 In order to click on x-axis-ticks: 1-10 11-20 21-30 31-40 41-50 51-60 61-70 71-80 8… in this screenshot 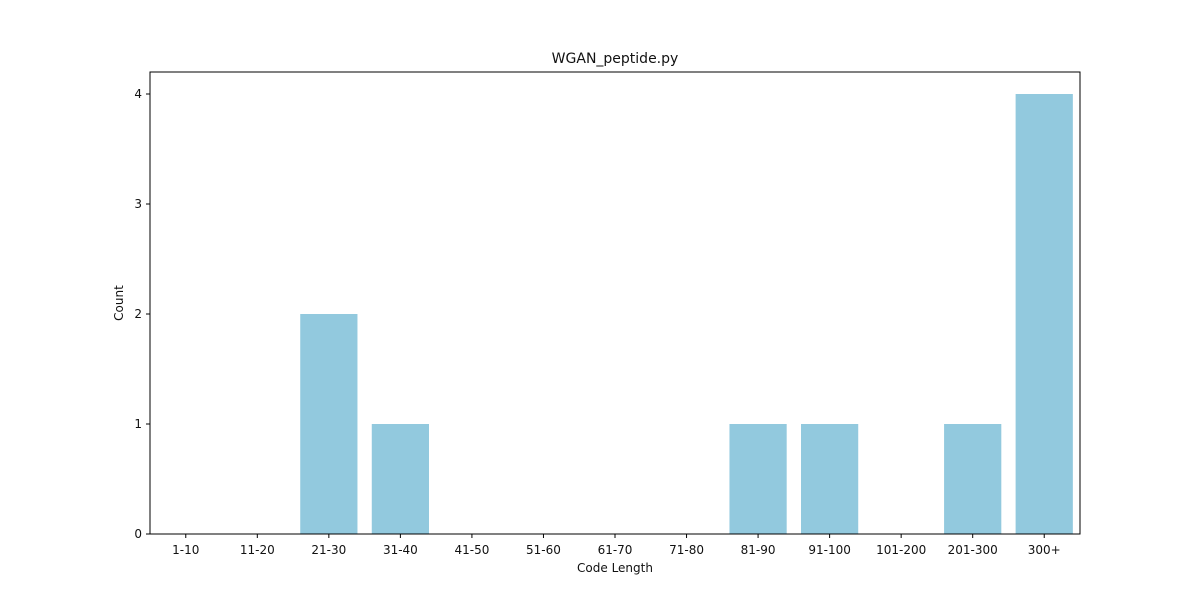, I will do `click(616, 545)`.